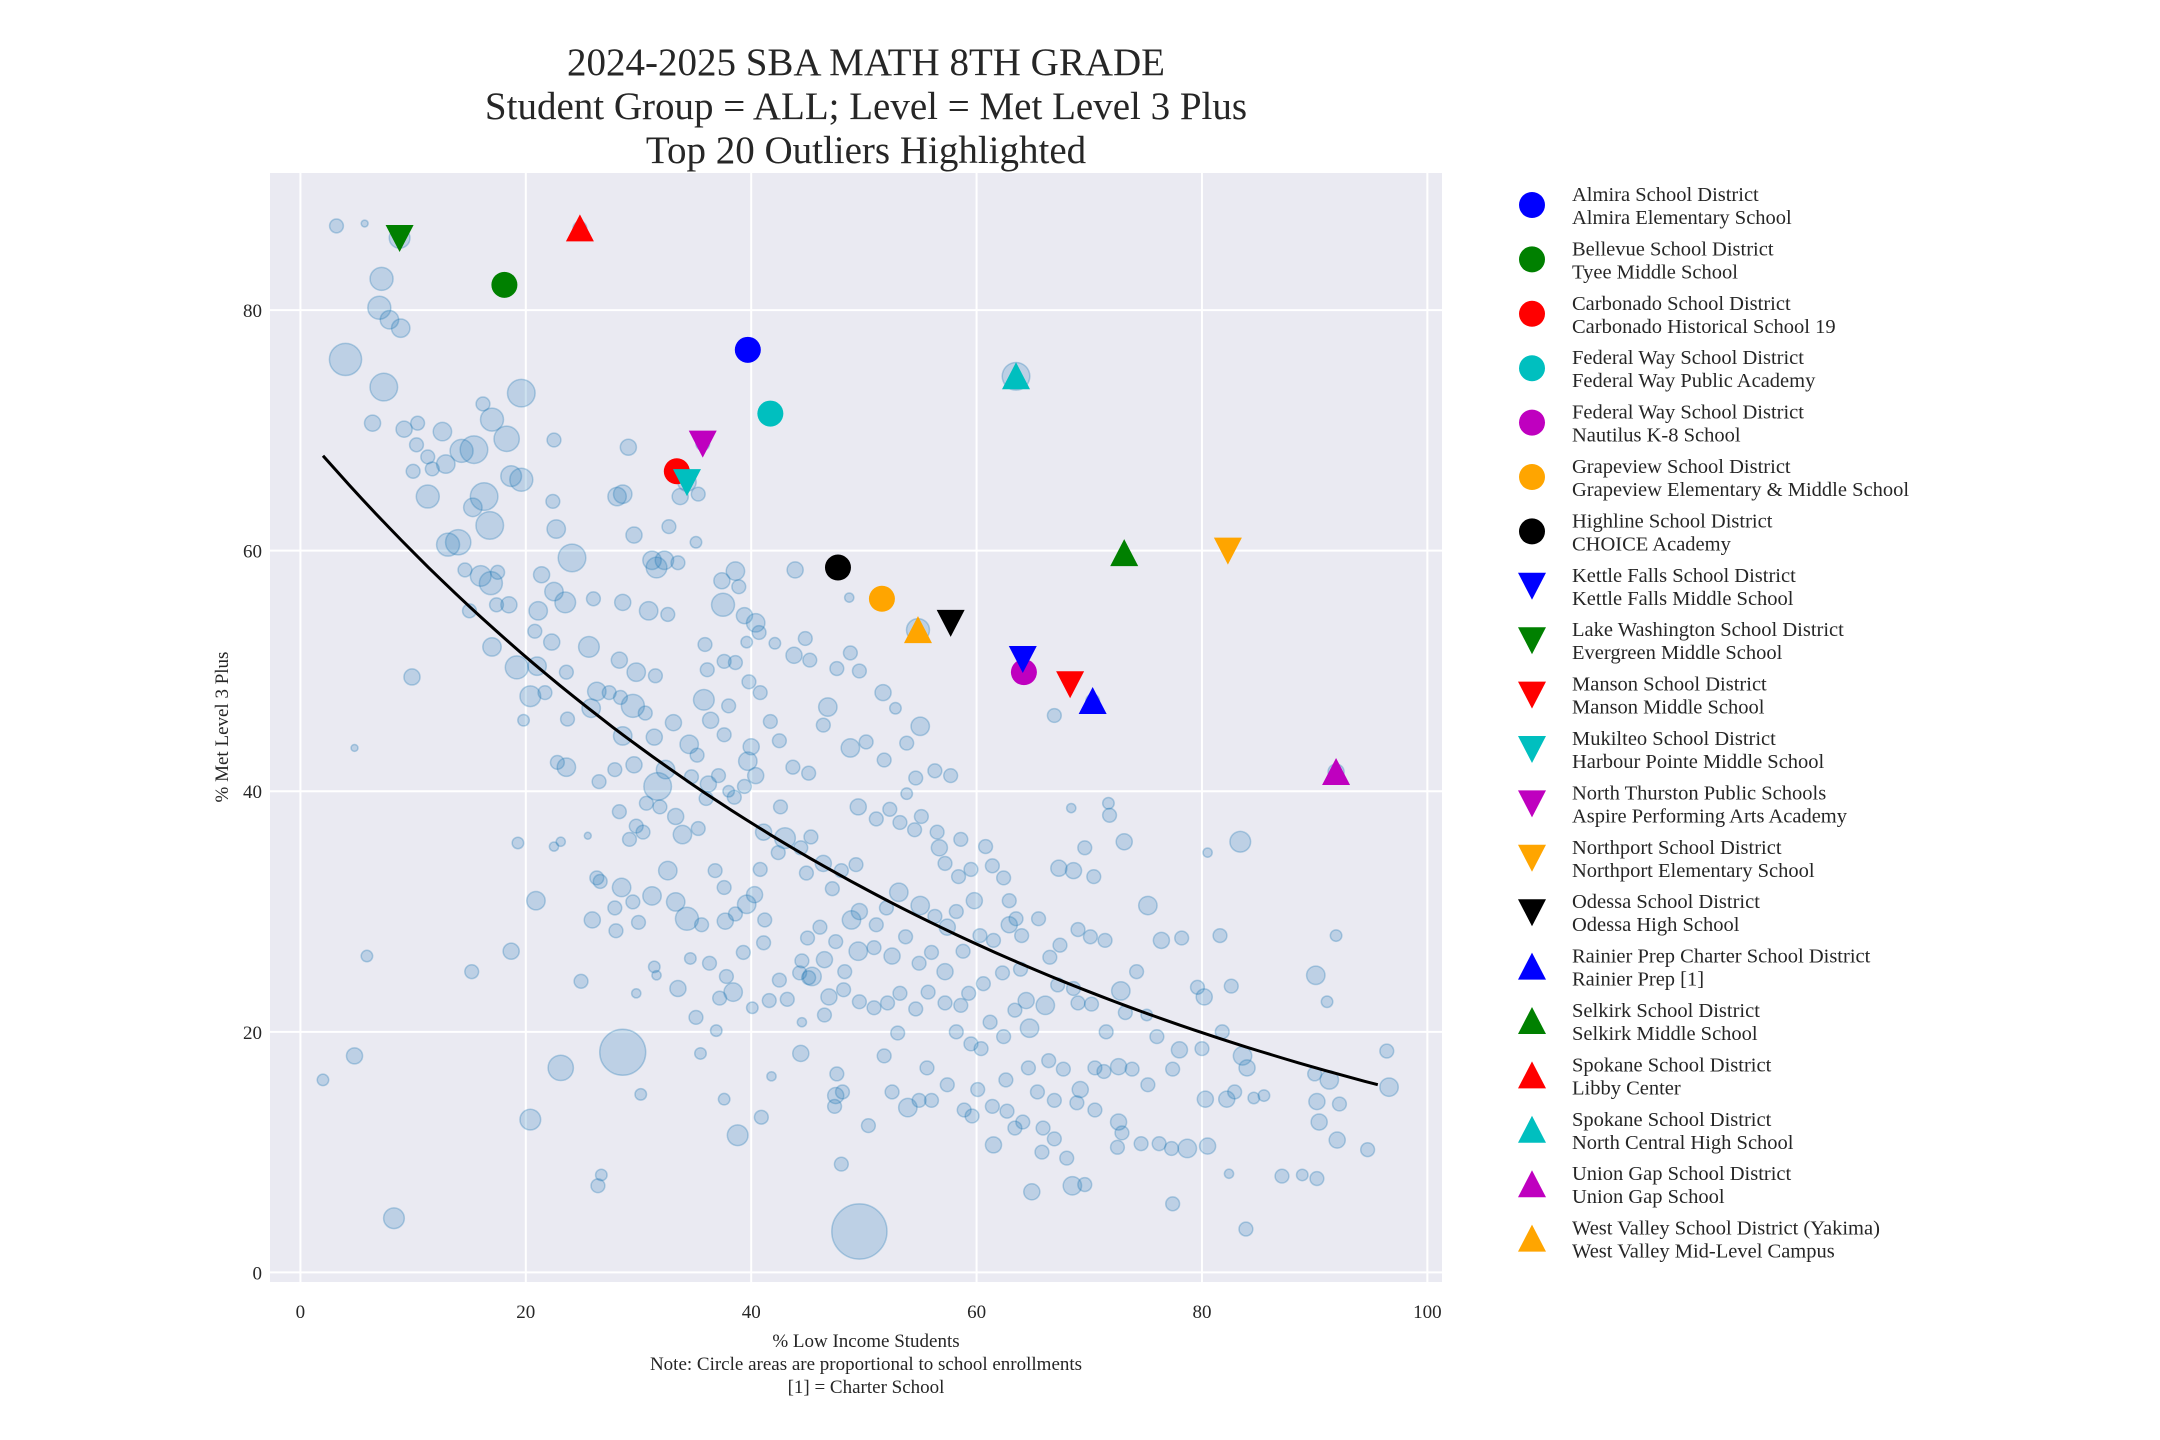 This screenshot has height=1440, width=2160. Describe the element at coordinates (1681, 304) in the screenshot. I see `legend-district: Carbonado School District` at that location.